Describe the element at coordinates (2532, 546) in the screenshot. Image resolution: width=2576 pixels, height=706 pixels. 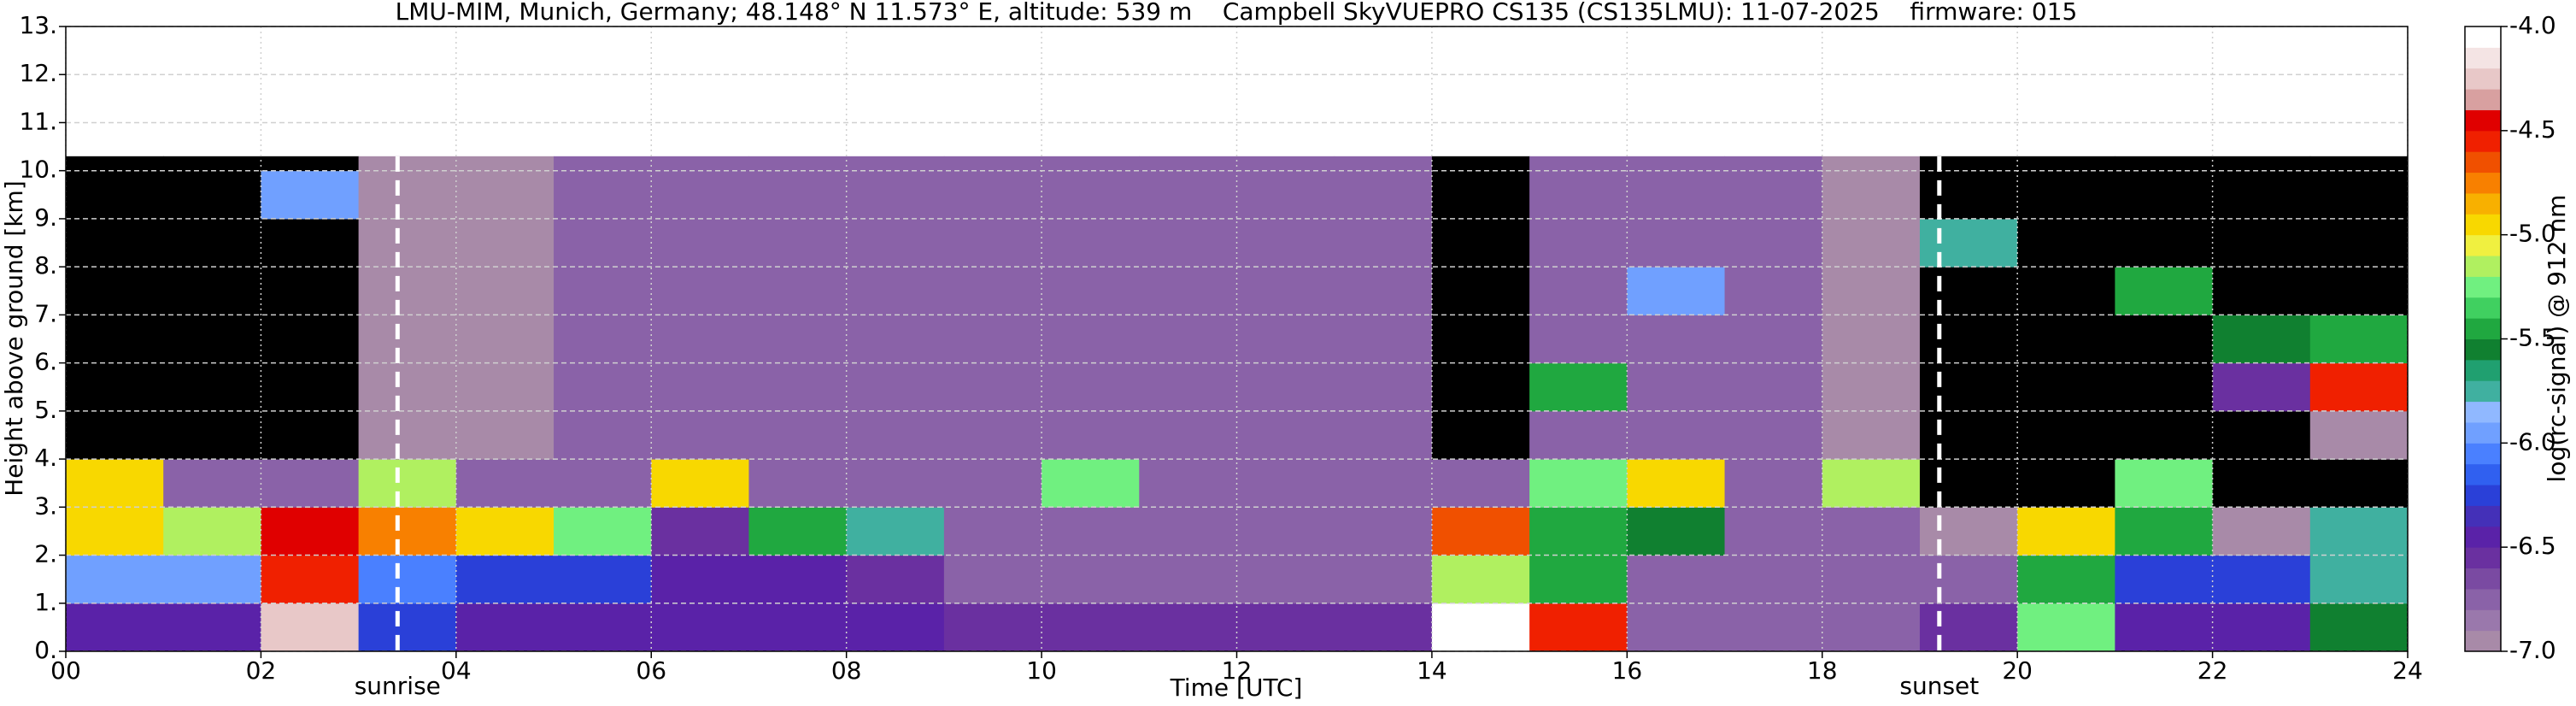
I see `colorbar-tick-label: -6.5` at that location.